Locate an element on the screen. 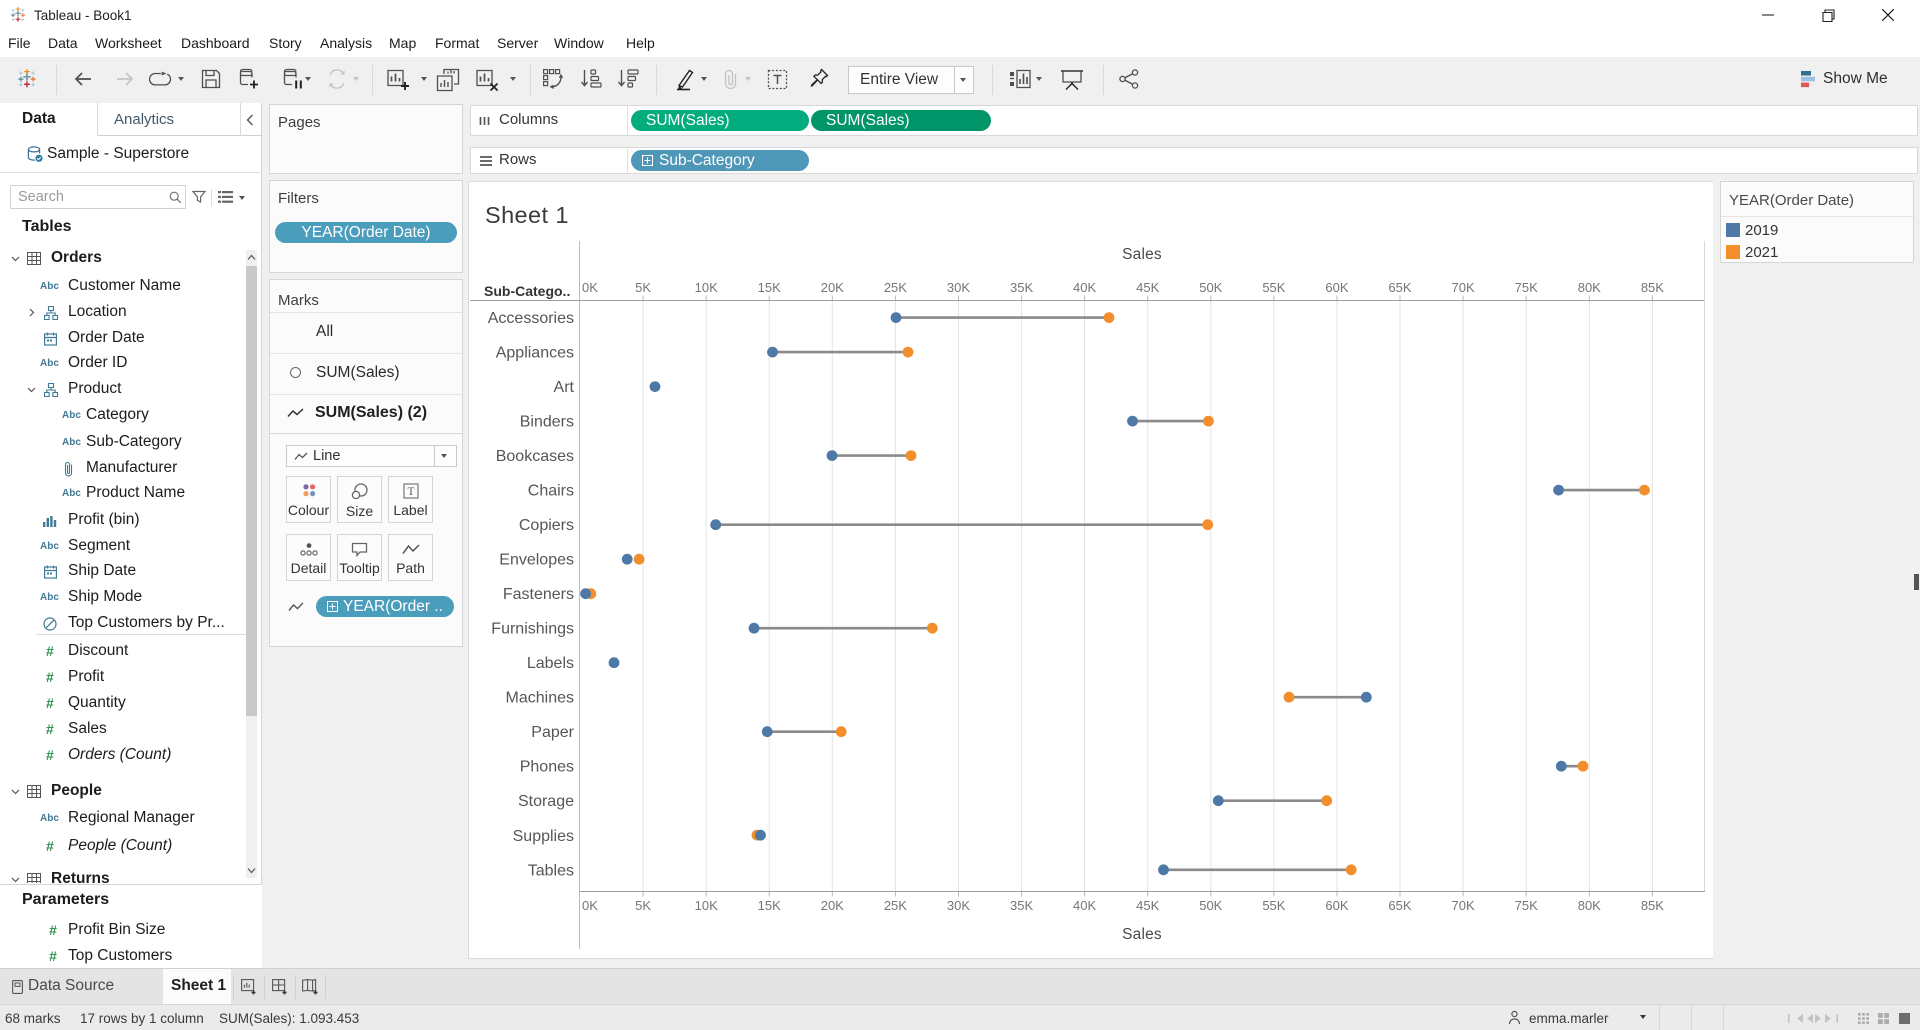 The image size is (1920, 1030). svg-text: Sub-Catego.. is located at coordinates (527, 291).